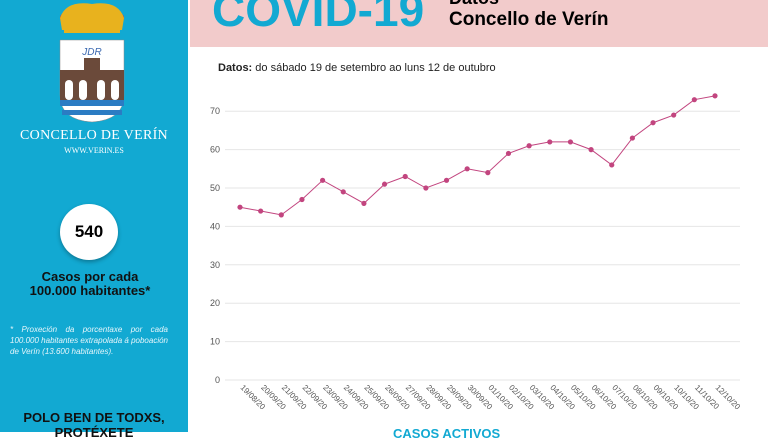 The height and width of the screenshot is (441, 768). I want to click on website-link: WWW.VERIN.ES, so click(94, 150).